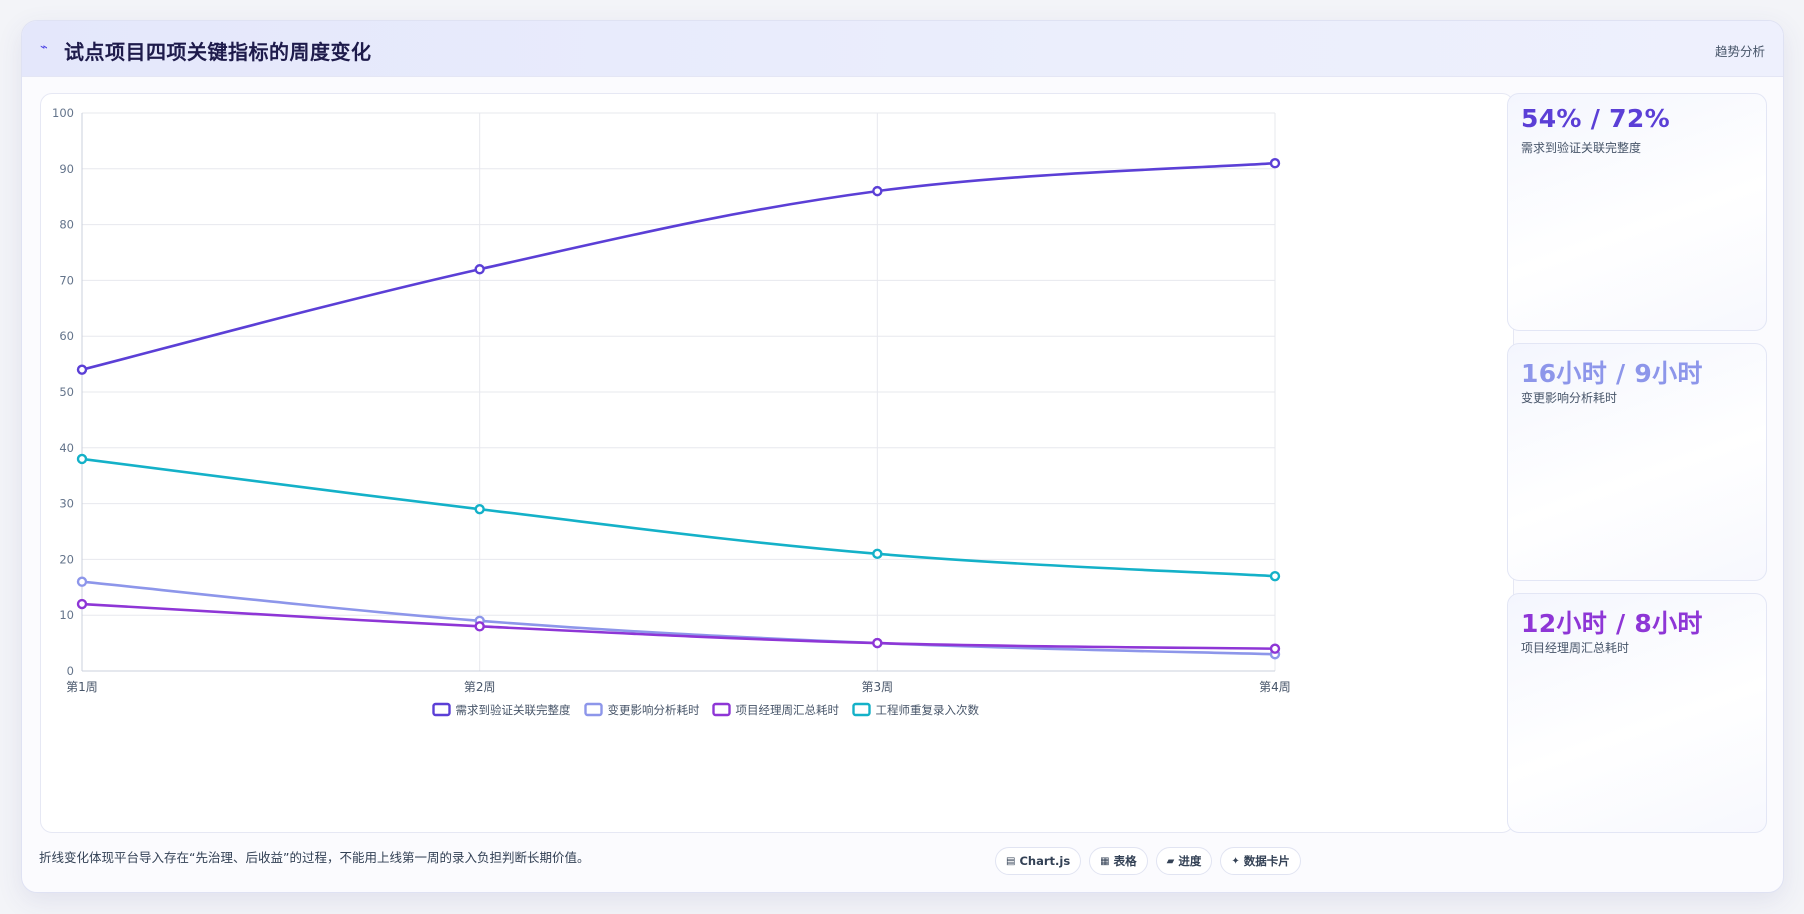  I want to click on y-tick-label: 80, so click(66, 225).